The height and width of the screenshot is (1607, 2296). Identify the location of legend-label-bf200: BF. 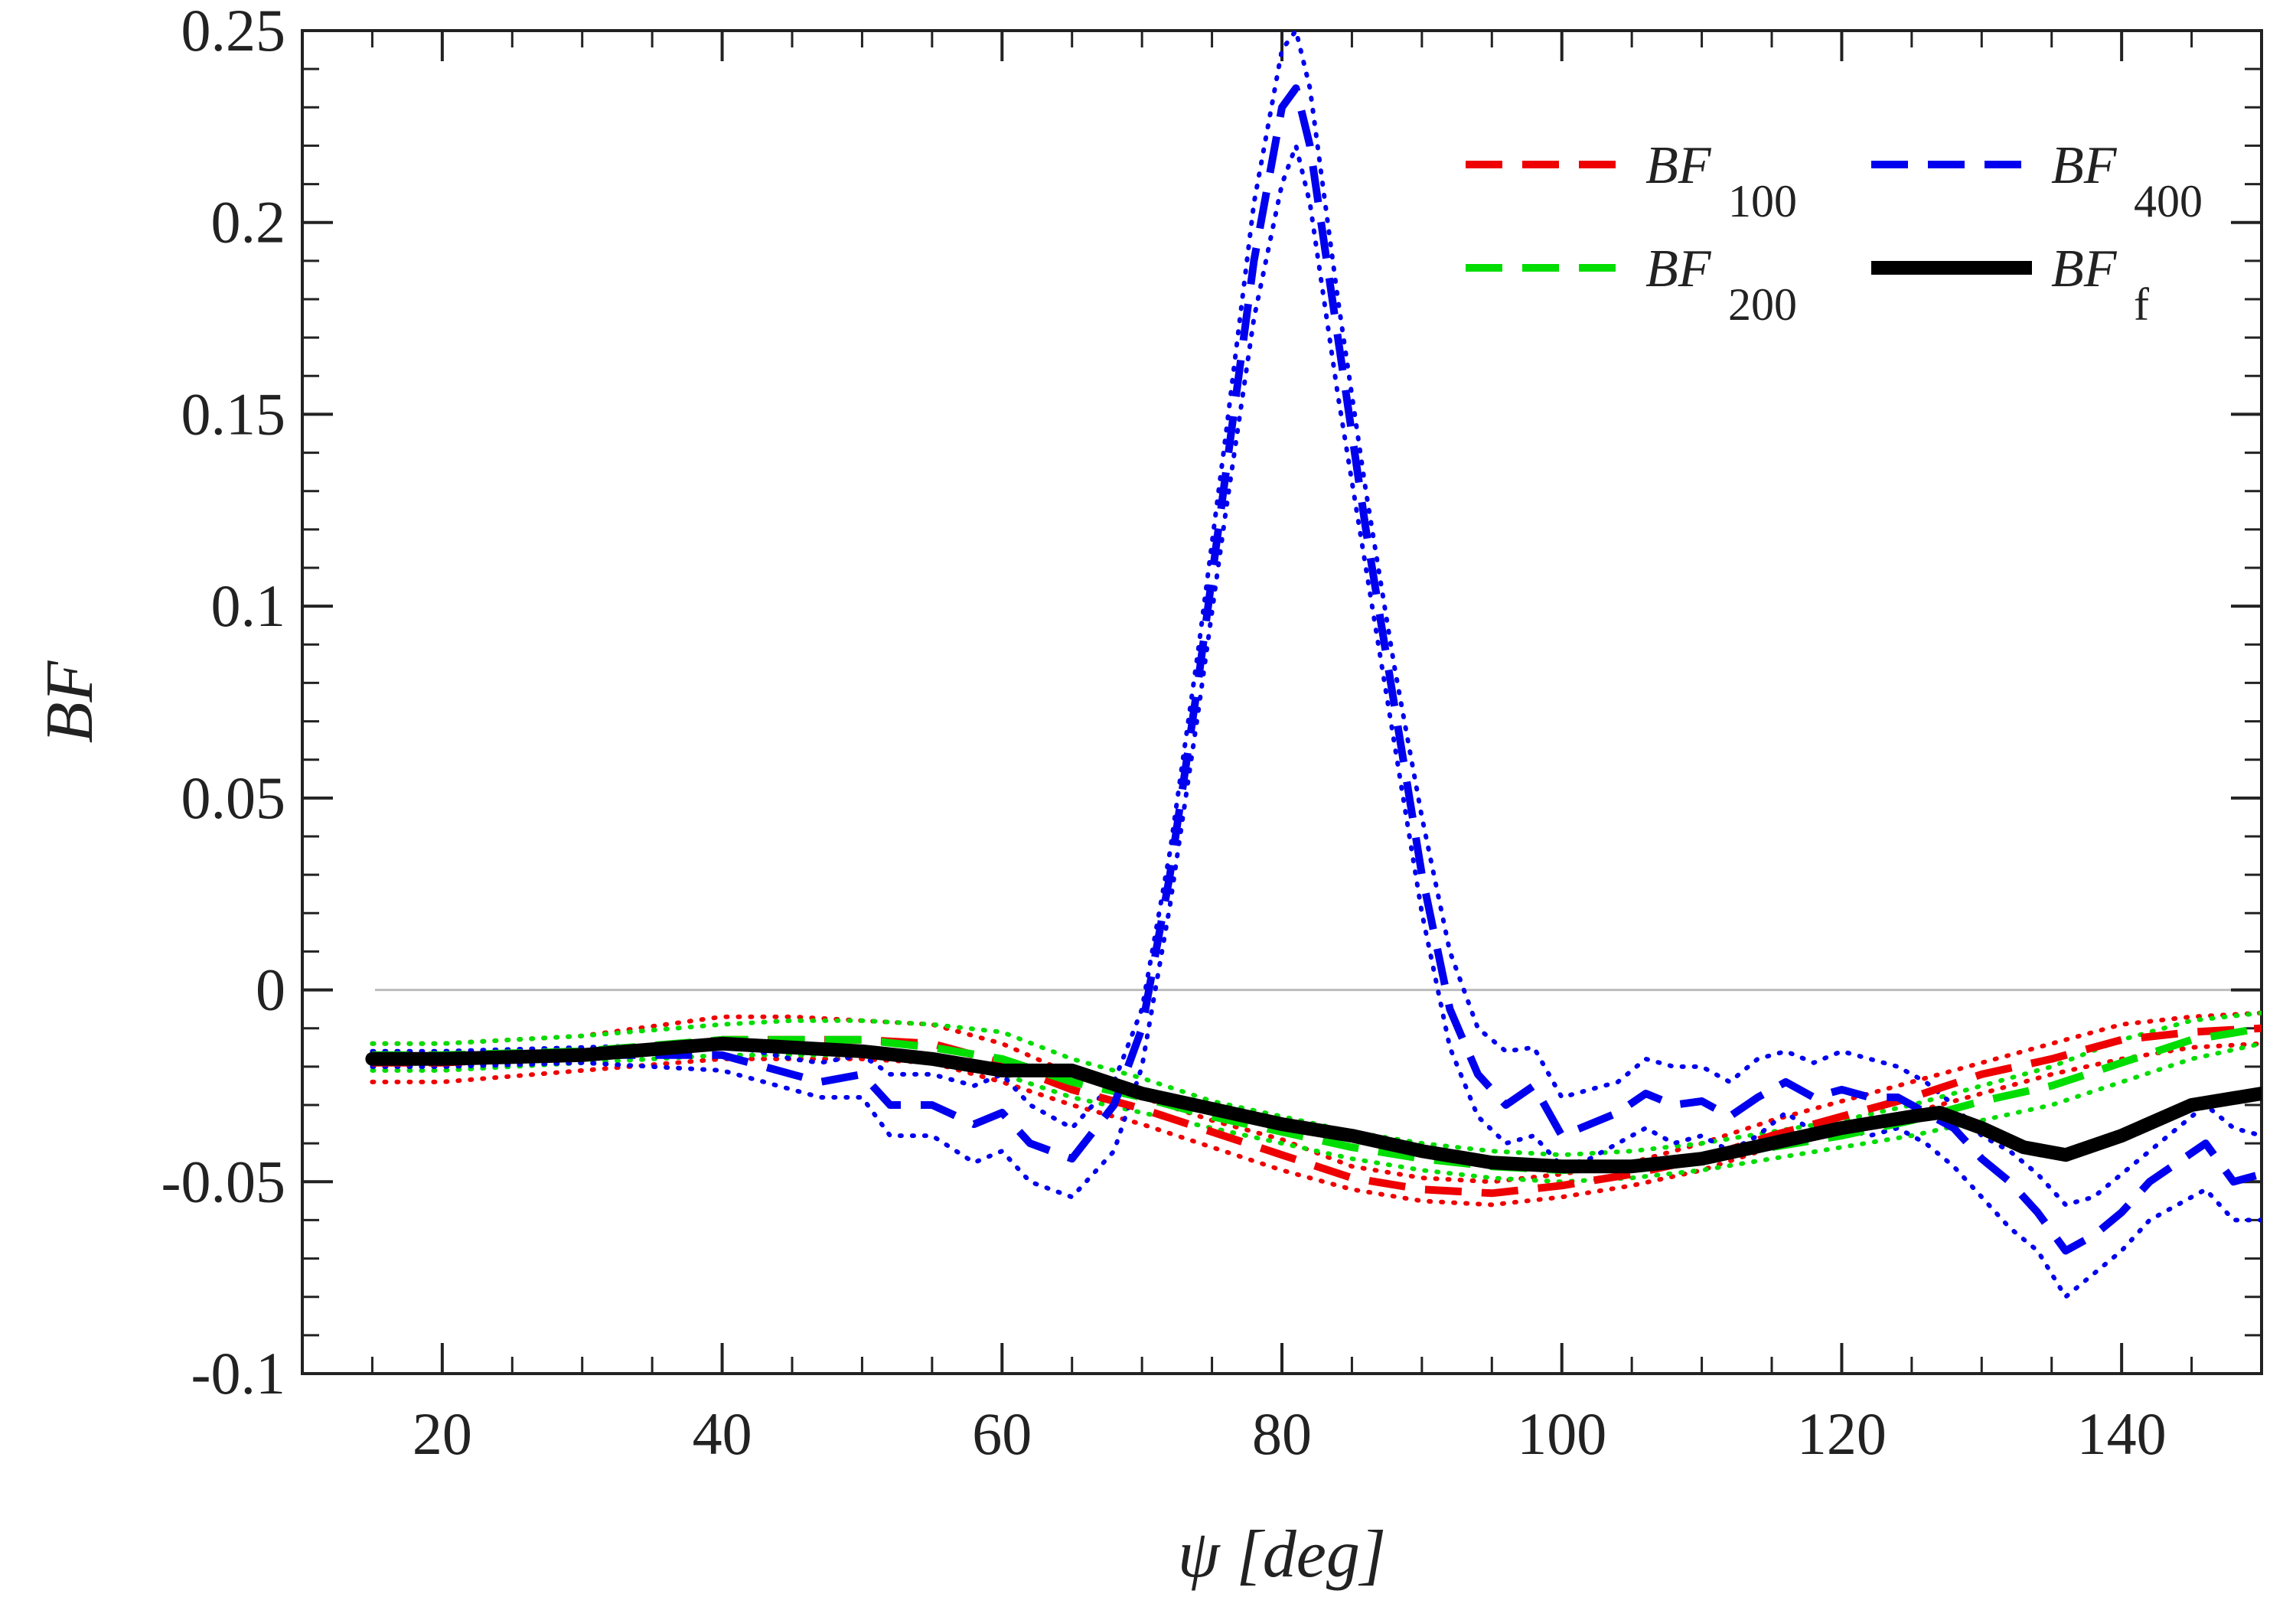
(1678, 269).